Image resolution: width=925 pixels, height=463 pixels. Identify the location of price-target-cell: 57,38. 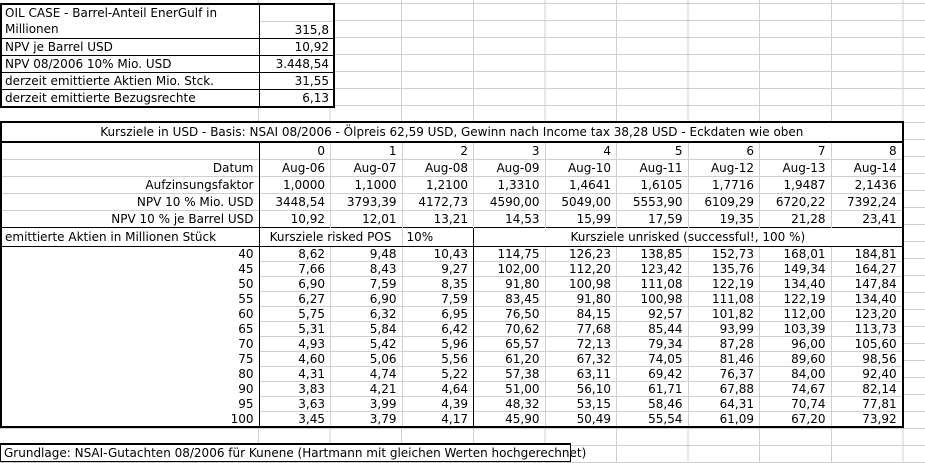
(509, 374).